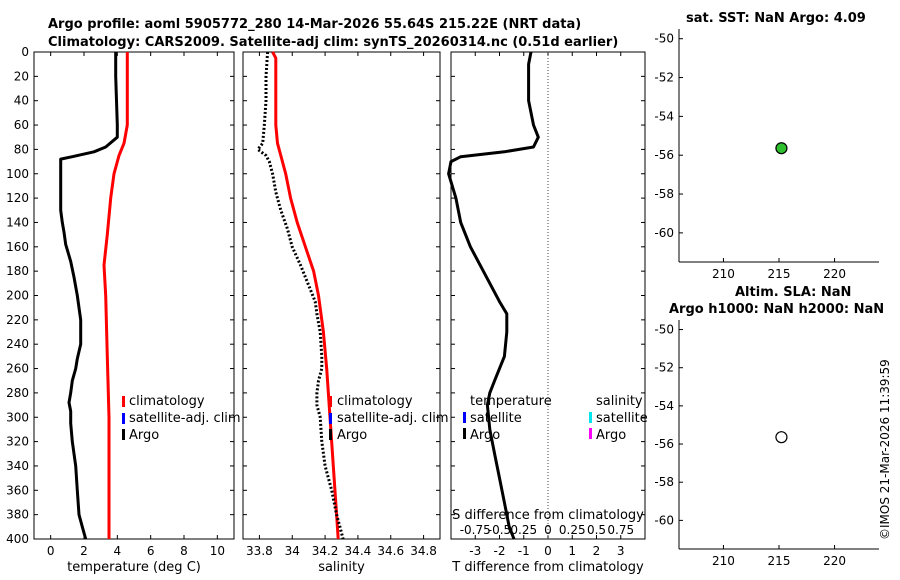 This screenshot has height=580, width=900. I want to click on sst-map-panel: -50 -52 -54 -56 -58 -60 210 215 220, so click(766, 155).